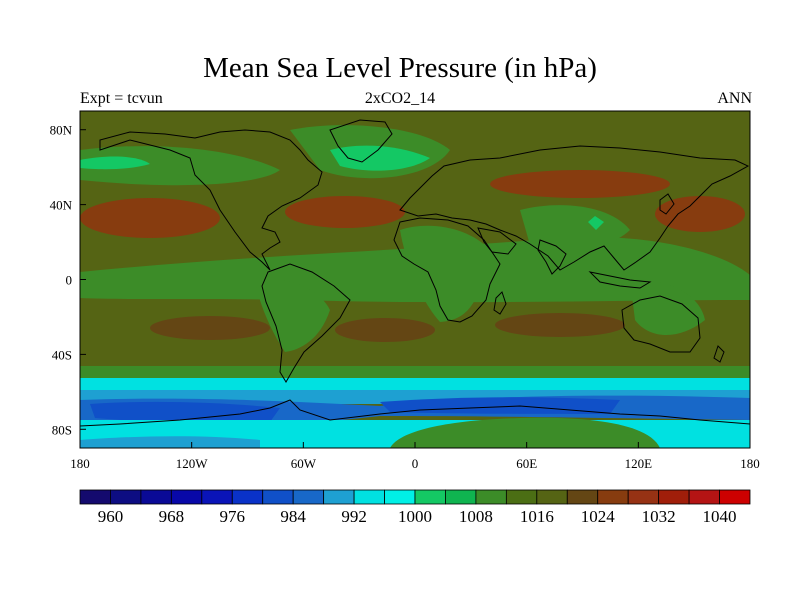  I want to click on field-band-deep-blue-b, so click(500, 405).